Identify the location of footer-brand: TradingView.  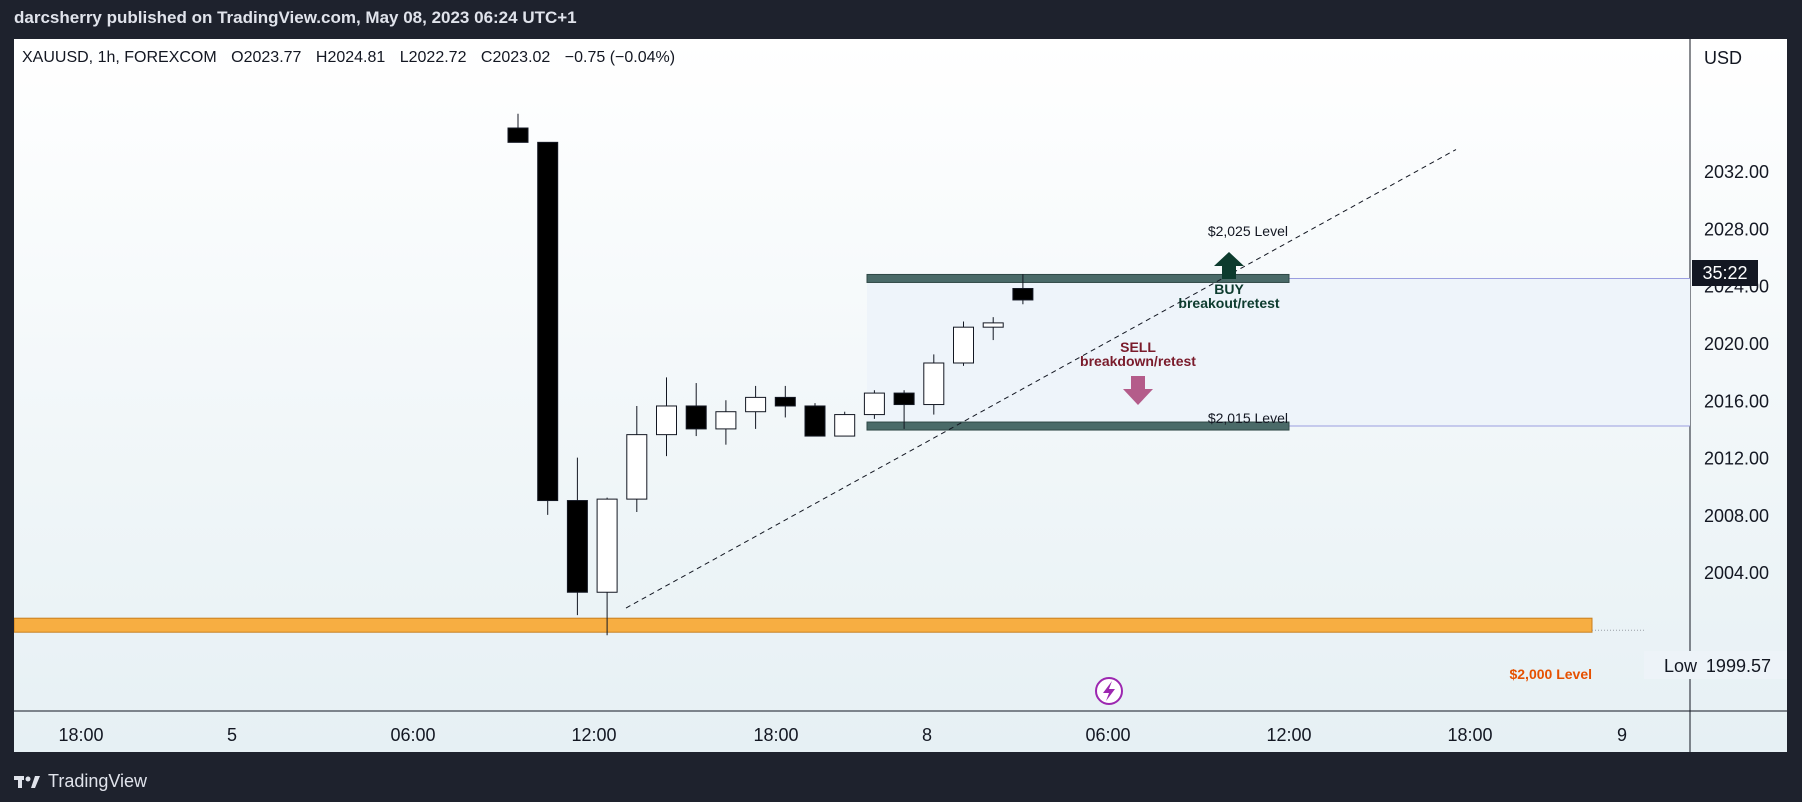
(80, 781).